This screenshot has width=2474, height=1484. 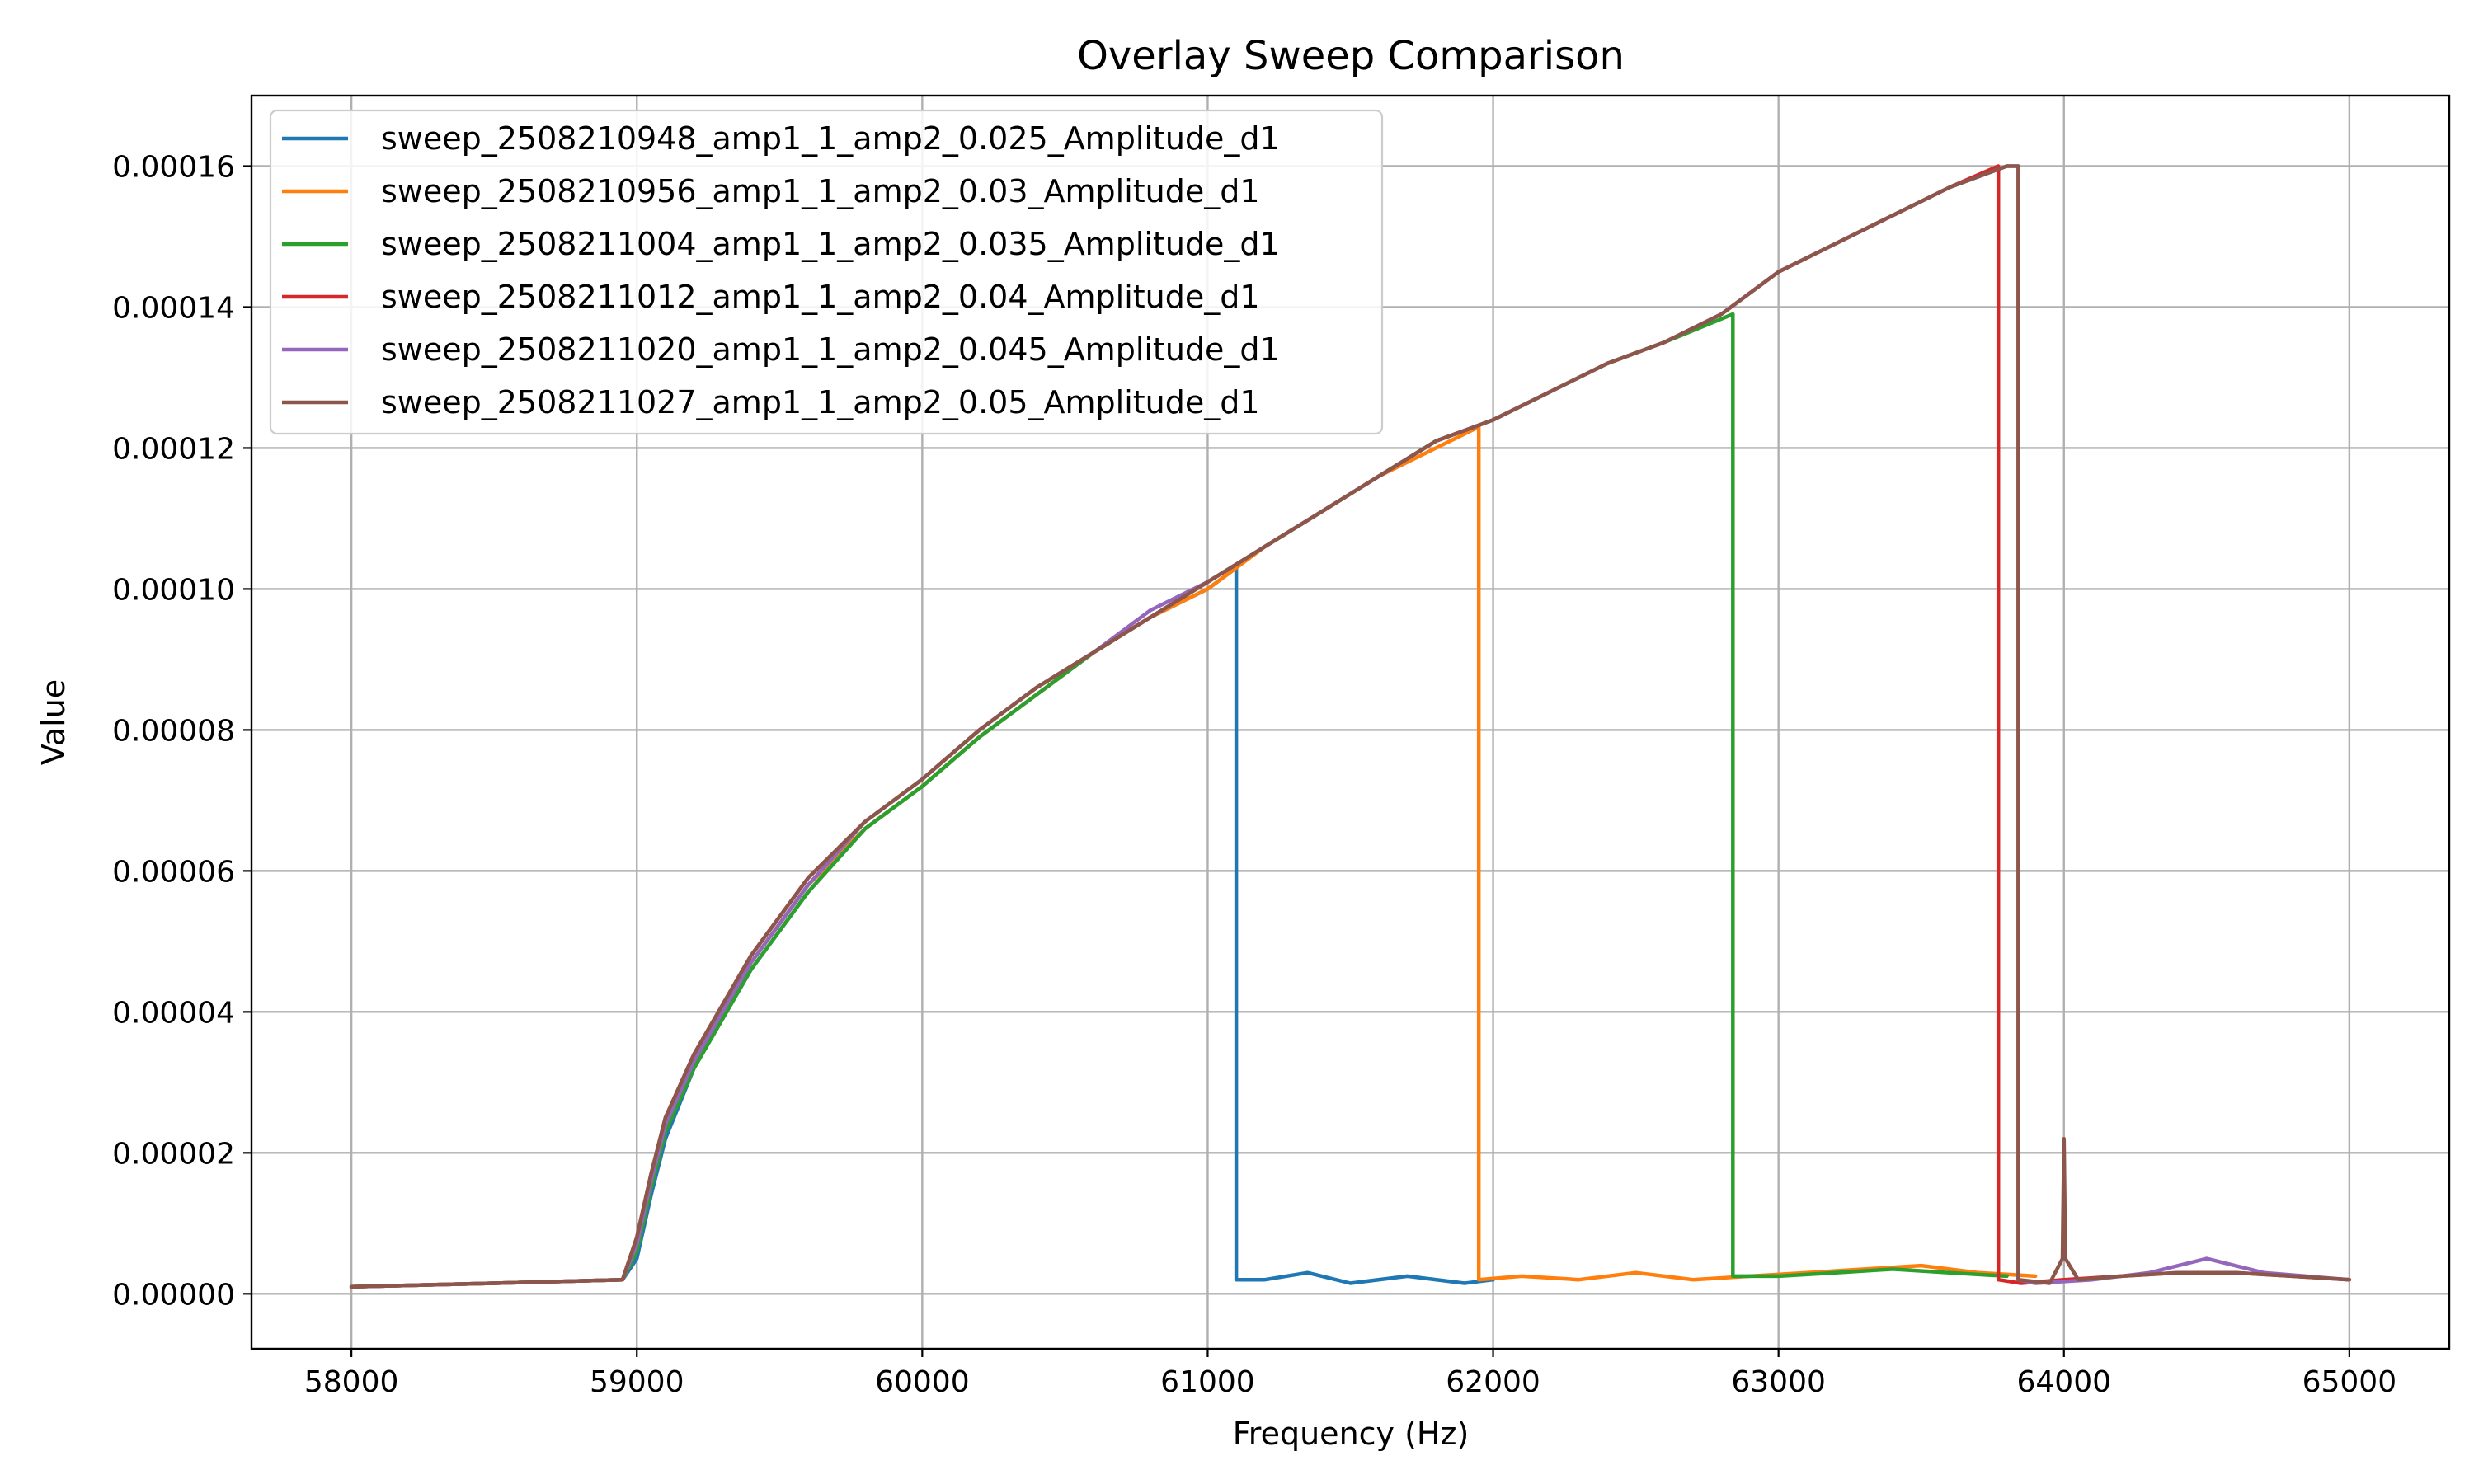 I want to click on x-axis-ticks: 58000 59000 60000 61000 62000 63000 64000 65000, so click(x=1350, y=1374).